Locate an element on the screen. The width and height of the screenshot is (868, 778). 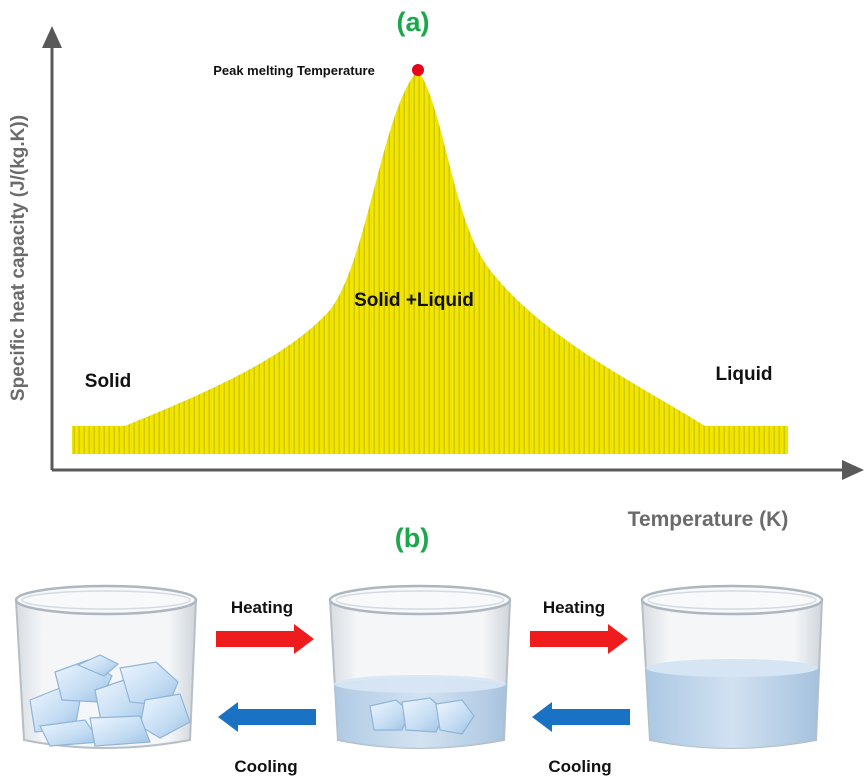
panel-a-label: (a) is located at coordinates (413, 22).